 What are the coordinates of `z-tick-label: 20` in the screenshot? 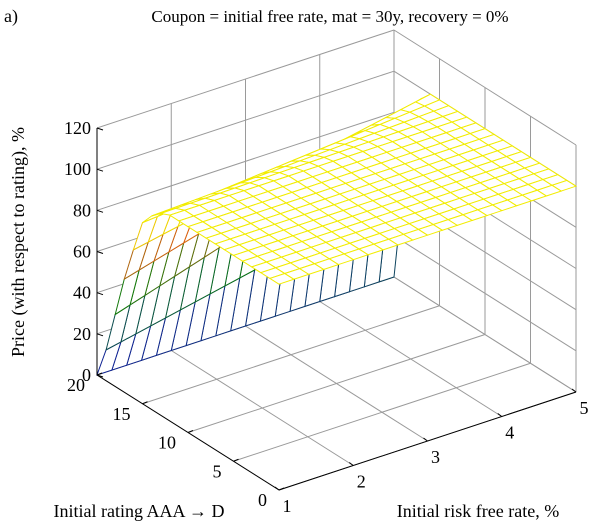 It's located at (82, 334).